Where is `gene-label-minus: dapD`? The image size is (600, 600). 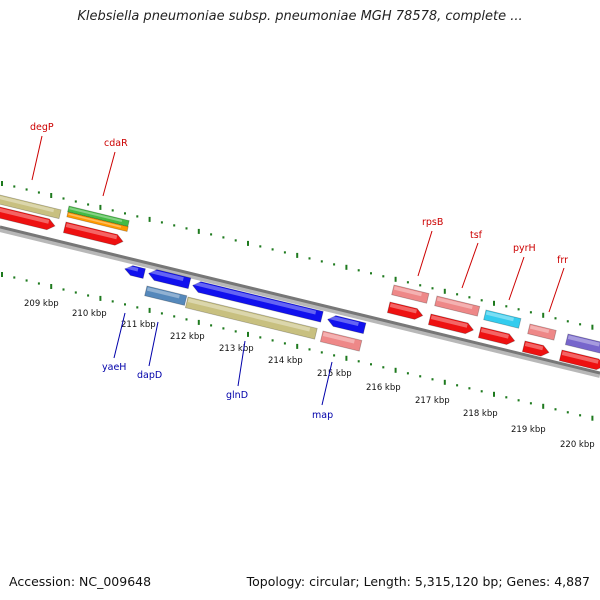 gene-label-minus: dapD is located at coordinates (149, 375).